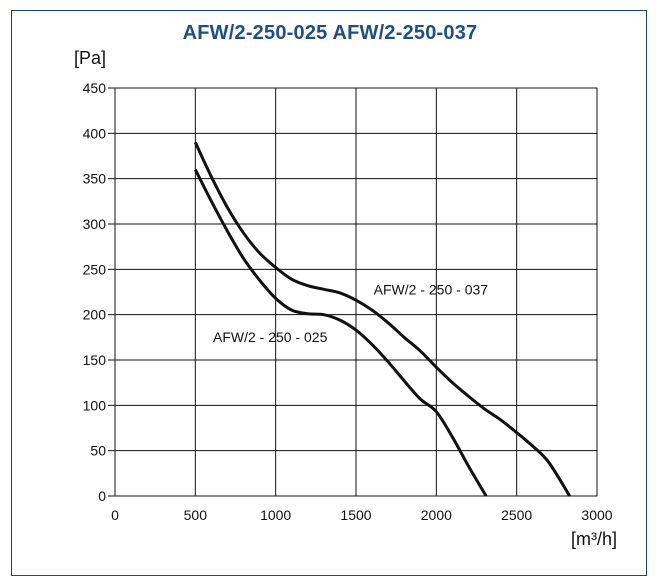 The width and height of the screenshot is (660, 587). What do you see at coordinates (330, 33) in the screenshot?
I see `chart-title: AFW/2-250-025 AFW/2-250-037` at bounding box center [330, 33].